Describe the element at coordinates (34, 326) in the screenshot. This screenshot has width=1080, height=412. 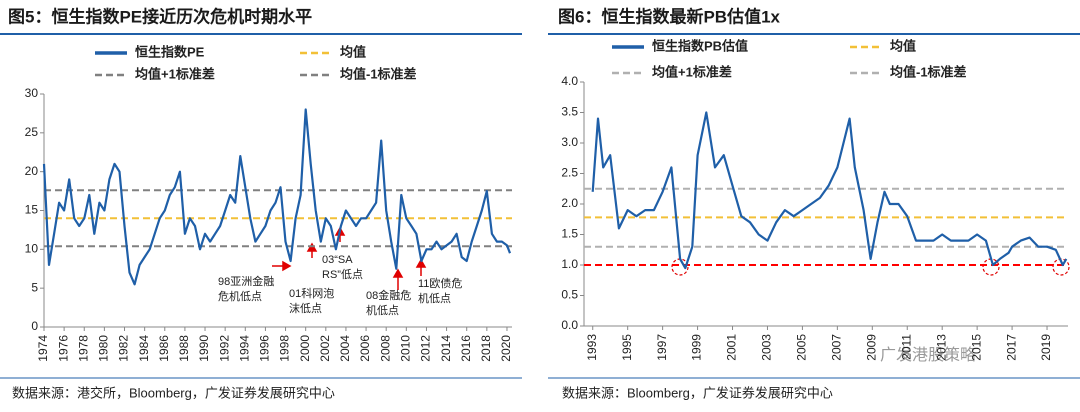
I see `y-tick-label: 0` at that location.